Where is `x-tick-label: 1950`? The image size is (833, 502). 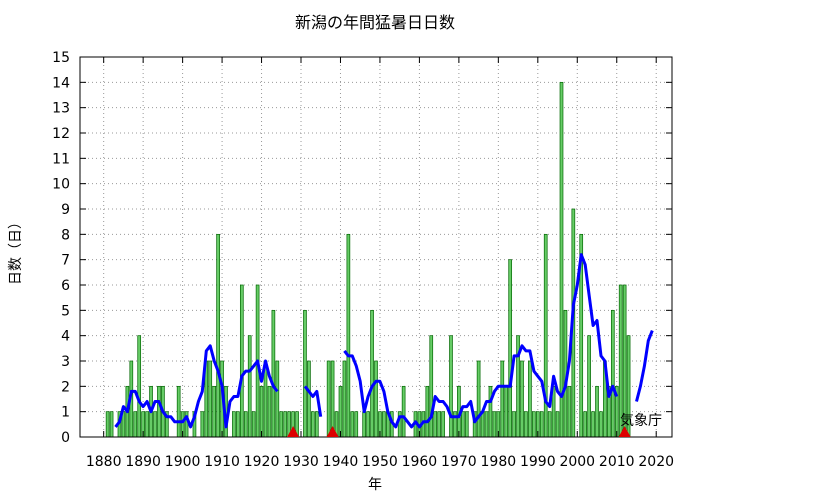 x-tick-label: 1950 is located at coordinates (380, 462).